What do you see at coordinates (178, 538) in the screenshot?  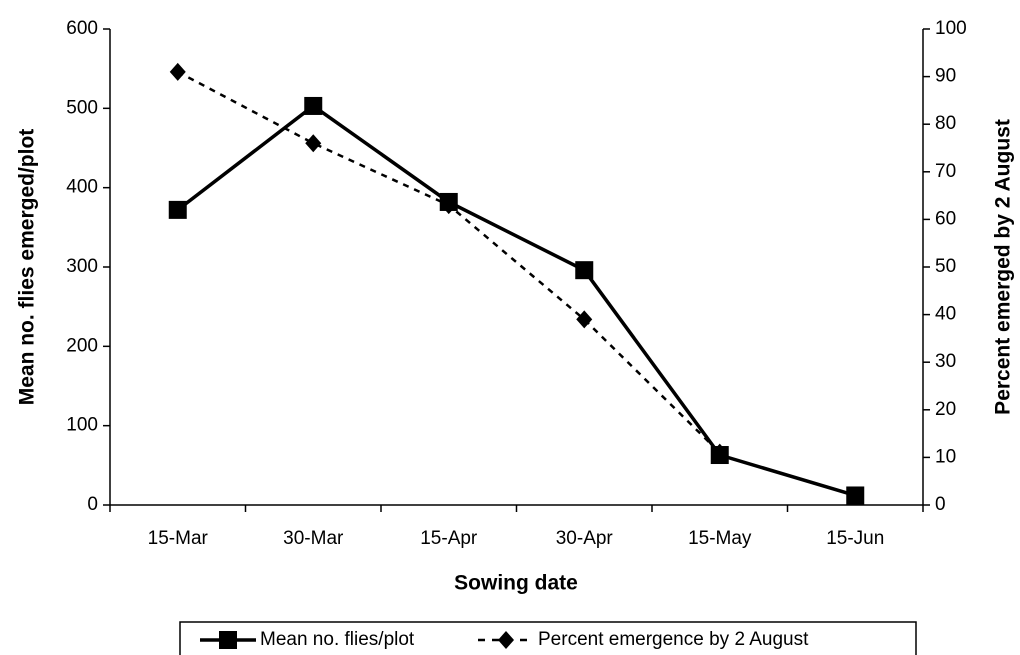 I see `x-tick-label: 15-Mar` at bounding box center [178, 538].